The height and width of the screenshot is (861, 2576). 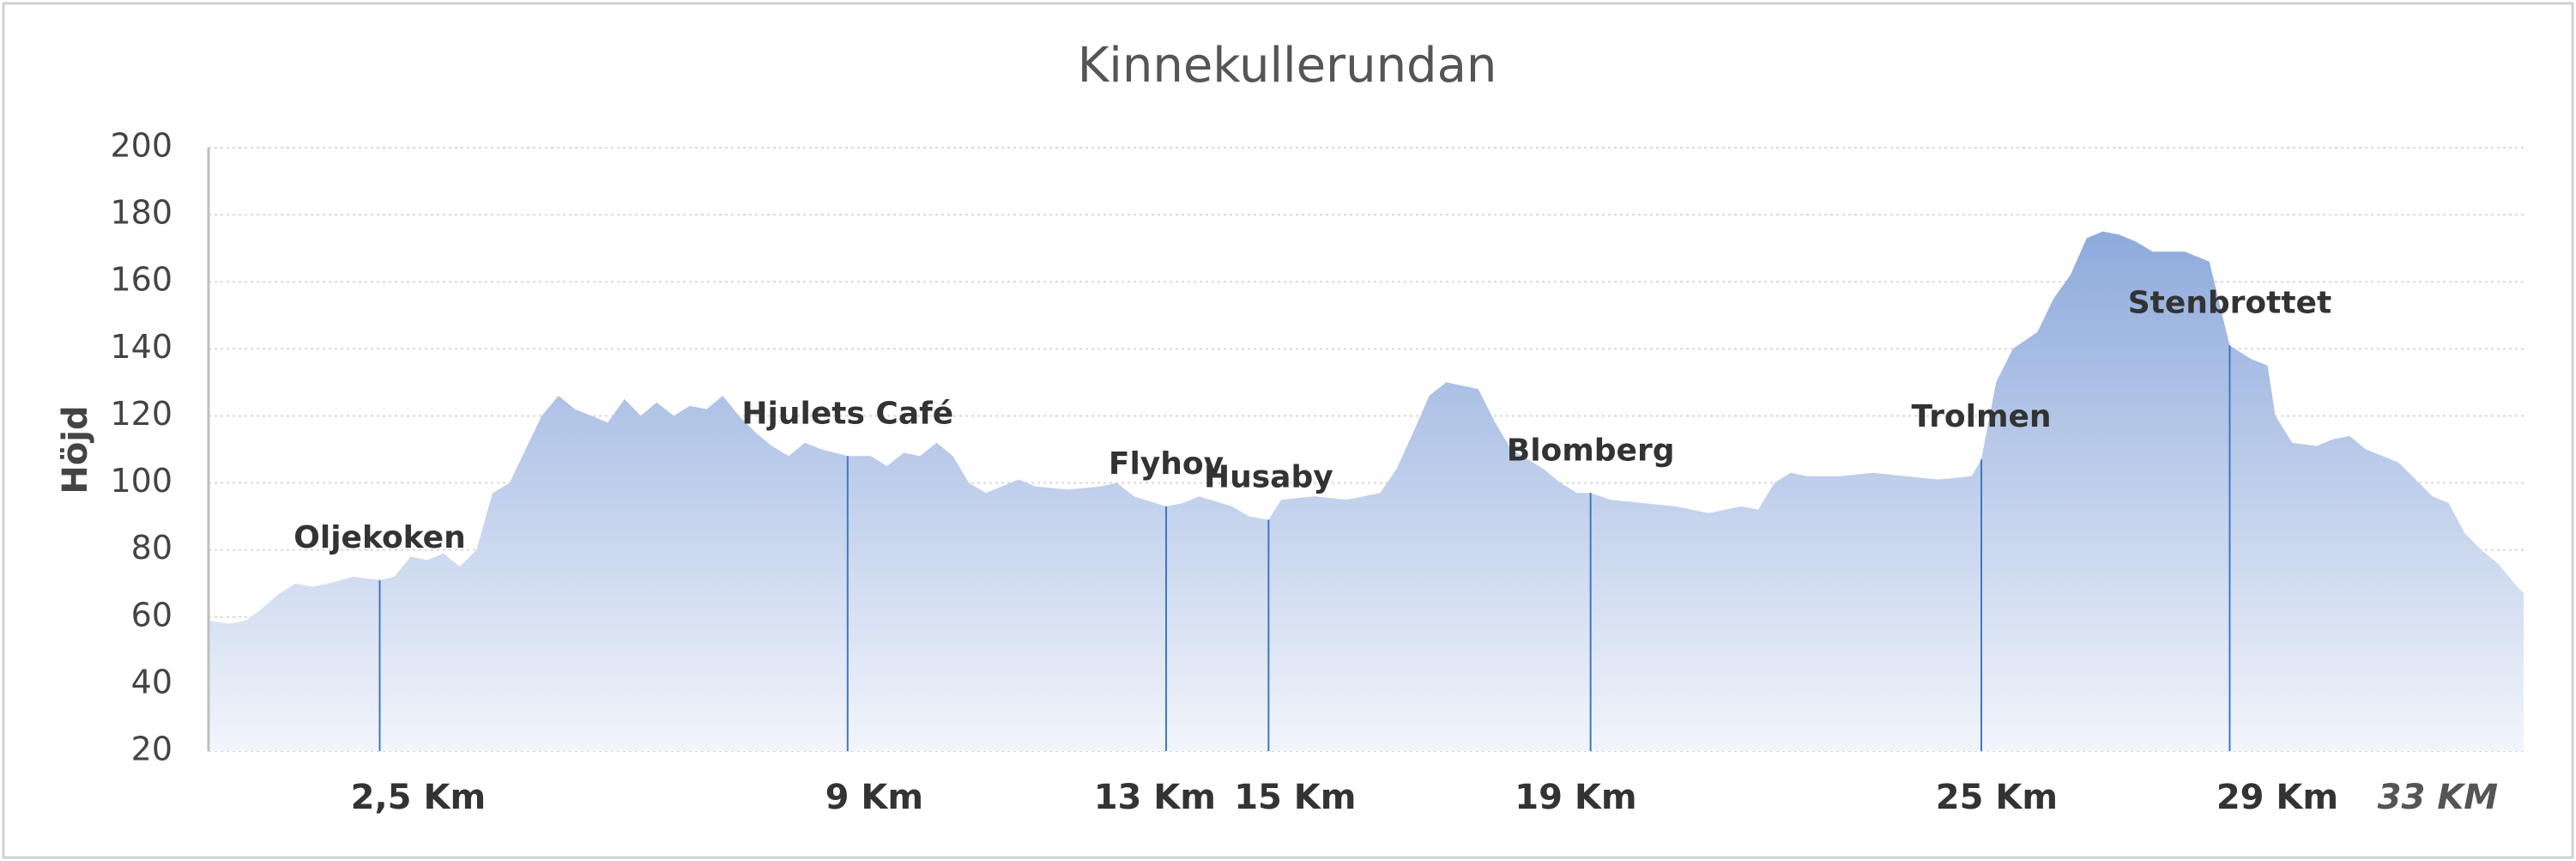 I want to click on annotation-label: Blomberg, so click(x=1591, y=450).